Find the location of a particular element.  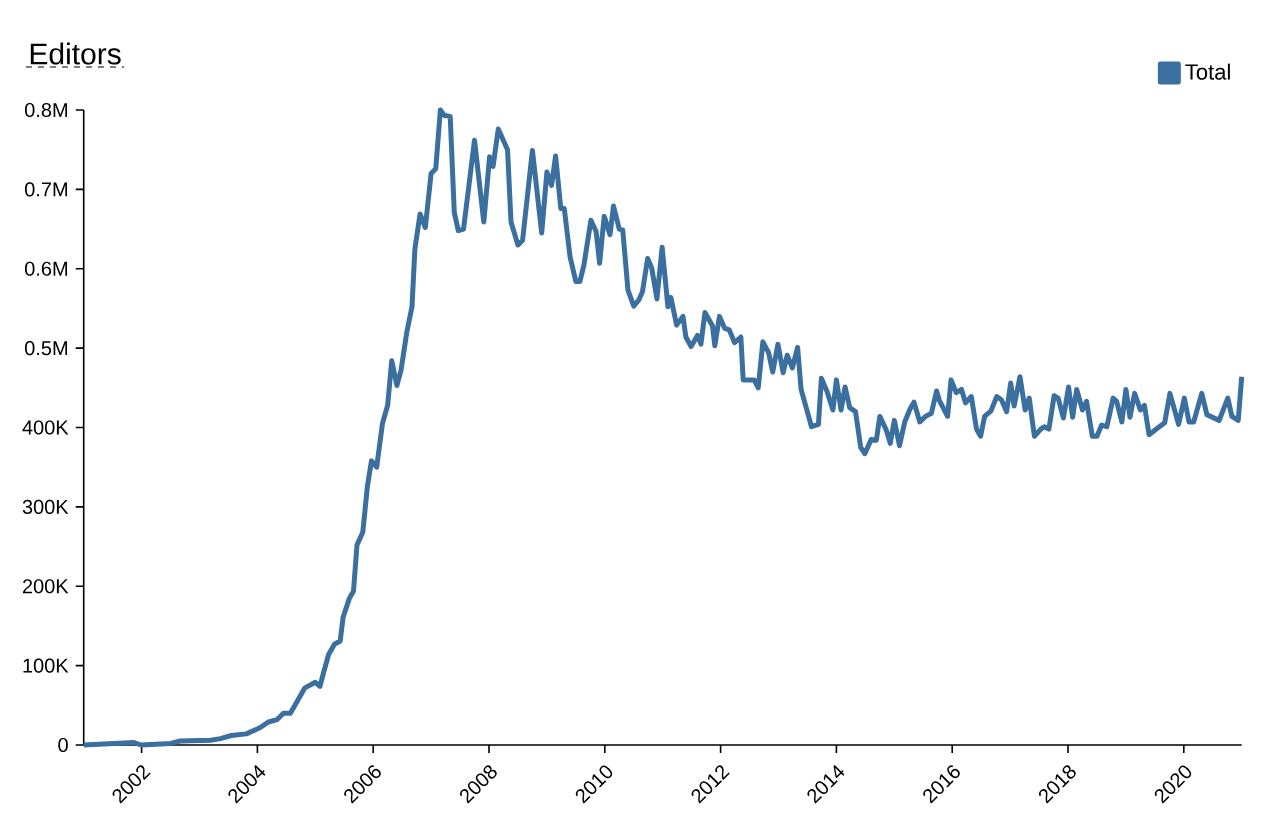

y-tick-label: 0 is located at coordinates (63, 745).